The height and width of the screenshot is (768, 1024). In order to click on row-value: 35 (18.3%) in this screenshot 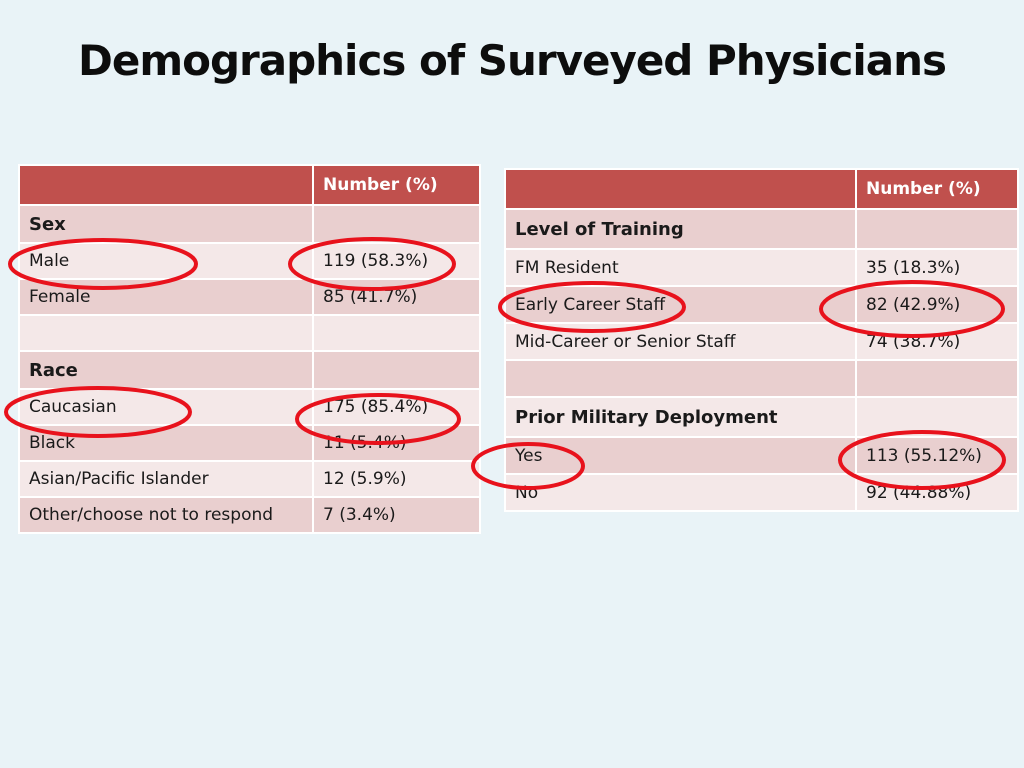, I will do `click(937, 267)`.